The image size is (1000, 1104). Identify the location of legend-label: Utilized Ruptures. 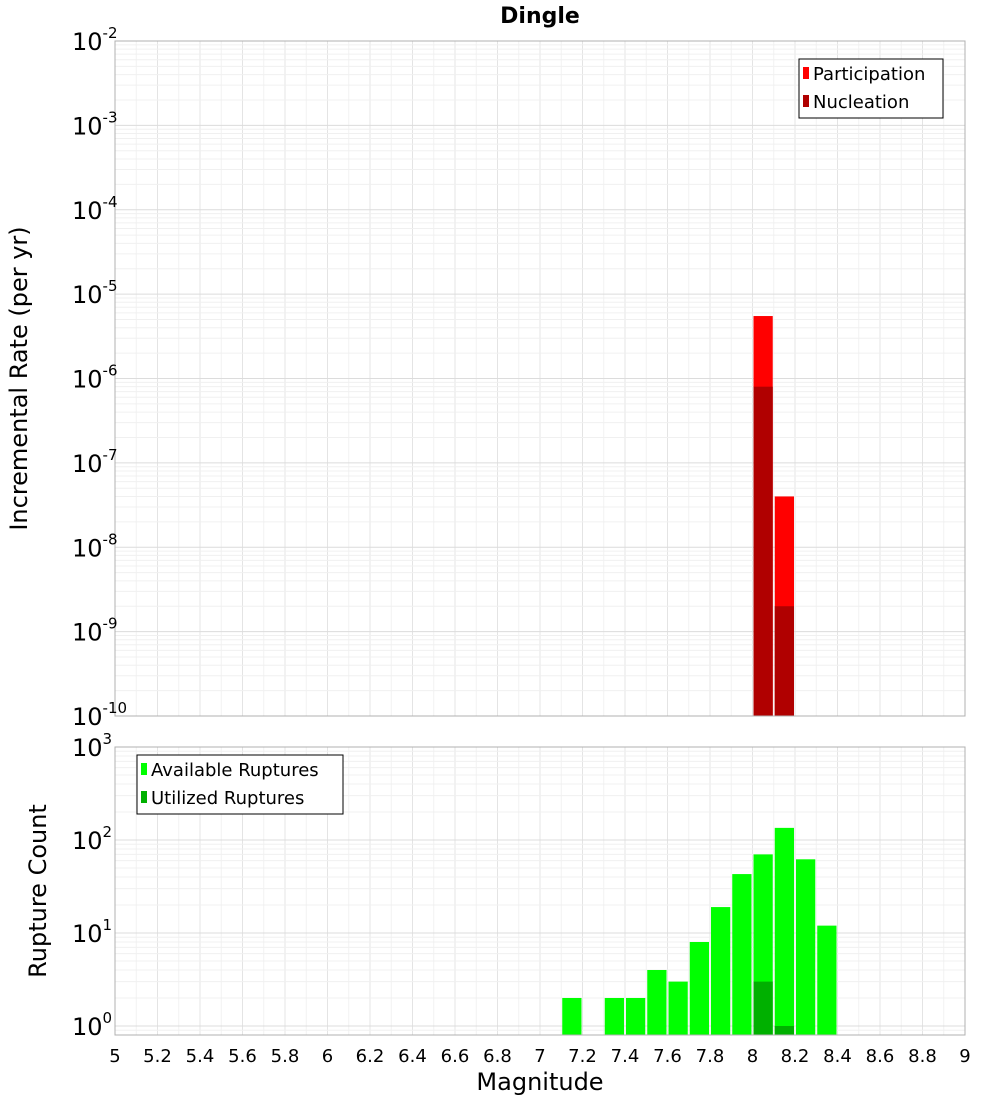
(227, 798).